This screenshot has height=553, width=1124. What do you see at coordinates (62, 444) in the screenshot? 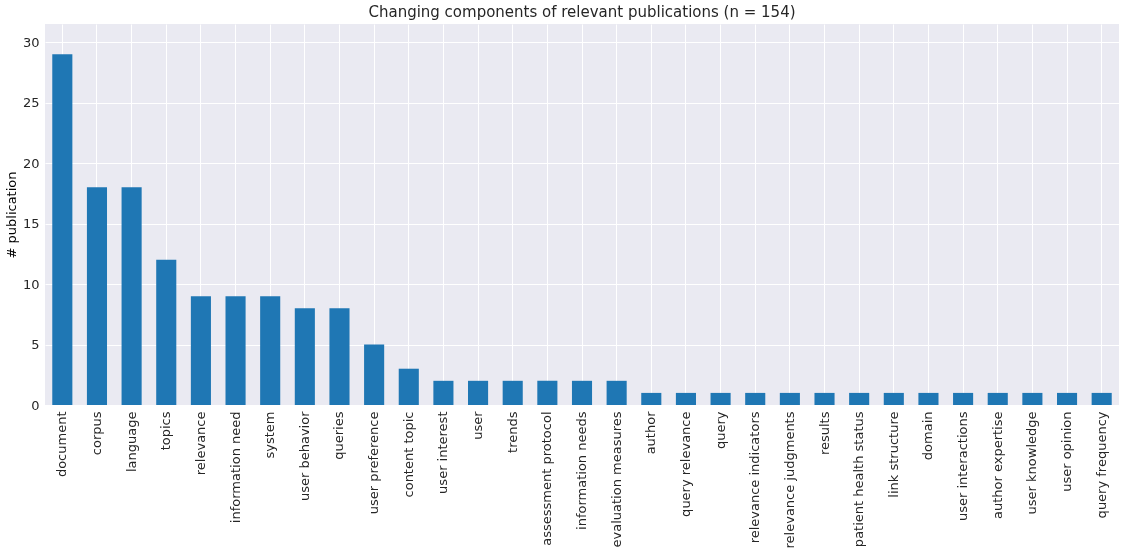
I see `x-tick-label: document` at bounding box center [62, 444].